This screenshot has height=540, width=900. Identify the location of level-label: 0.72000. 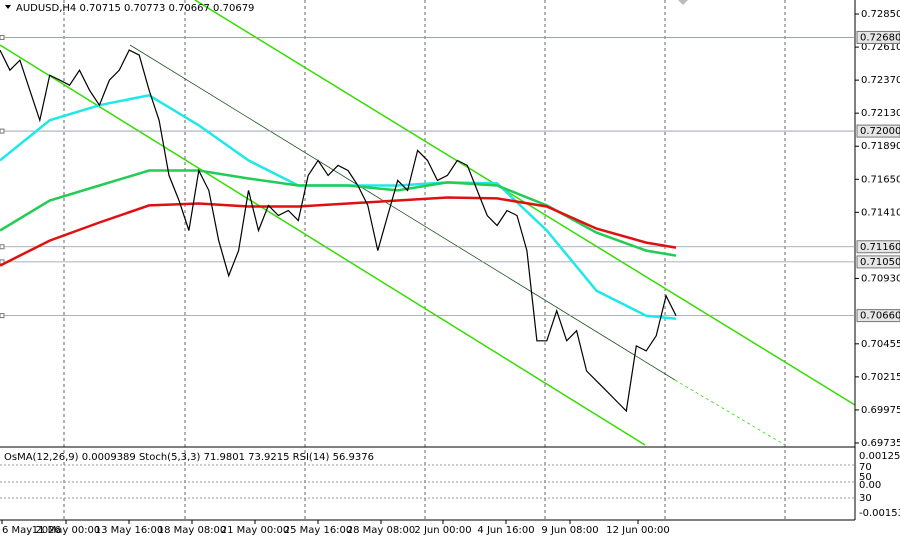
(880, 131).